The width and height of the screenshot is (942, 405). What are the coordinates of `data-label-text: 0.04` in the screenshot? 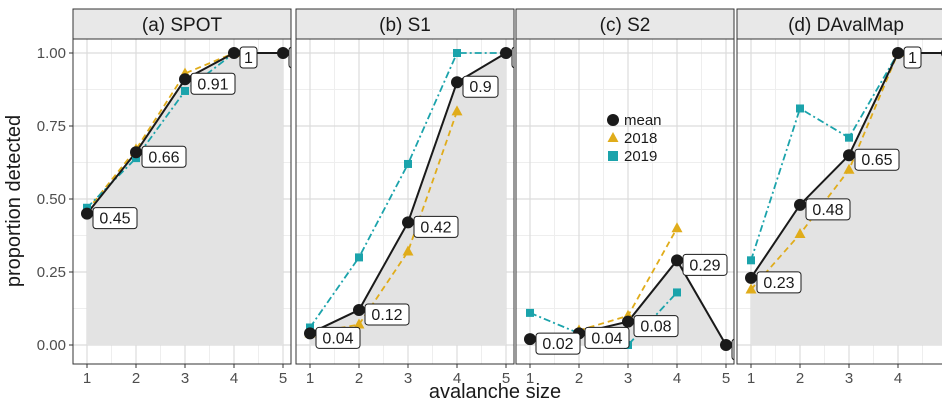 It's located at (337, 338).